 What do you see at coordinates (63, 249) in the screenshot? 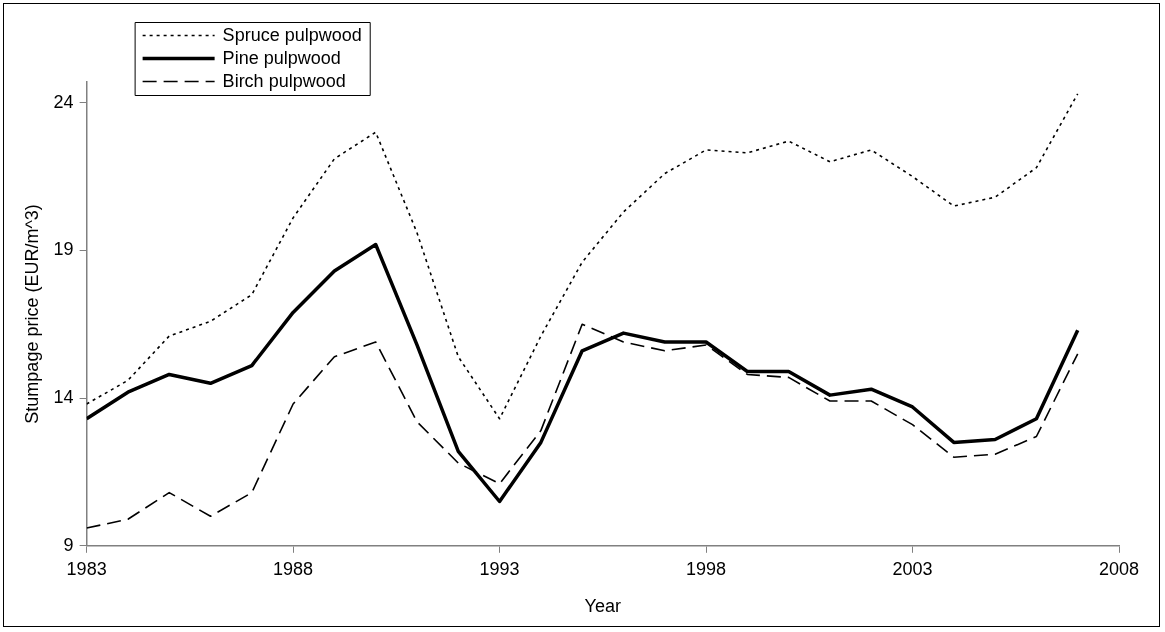
I see `y-tick-label: 19` at bounding box center [63, 249].